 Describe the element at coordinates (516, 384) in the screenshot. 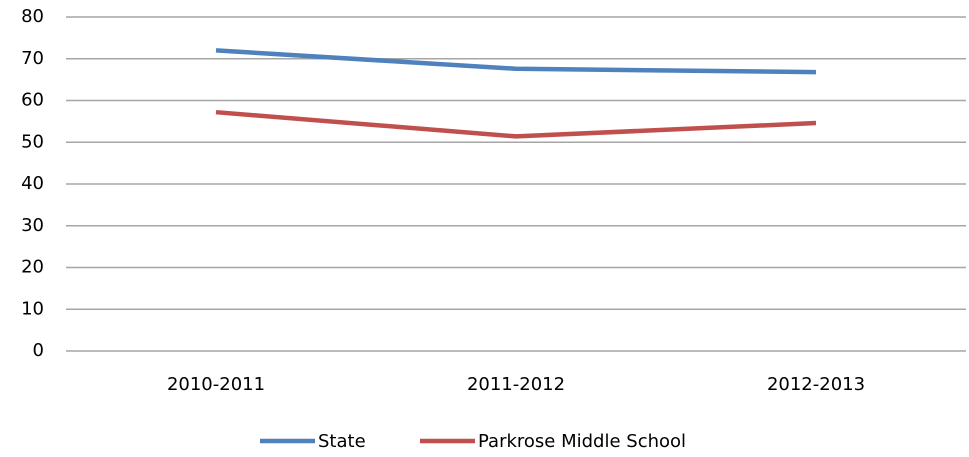

I see `x-tick-label: 2011-2012` at that location.